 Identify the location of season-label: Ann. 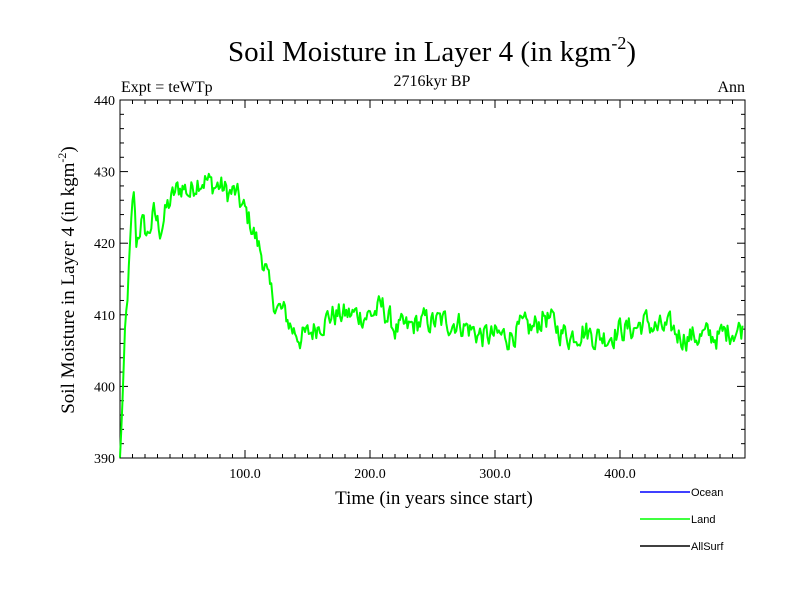
(731, 87).